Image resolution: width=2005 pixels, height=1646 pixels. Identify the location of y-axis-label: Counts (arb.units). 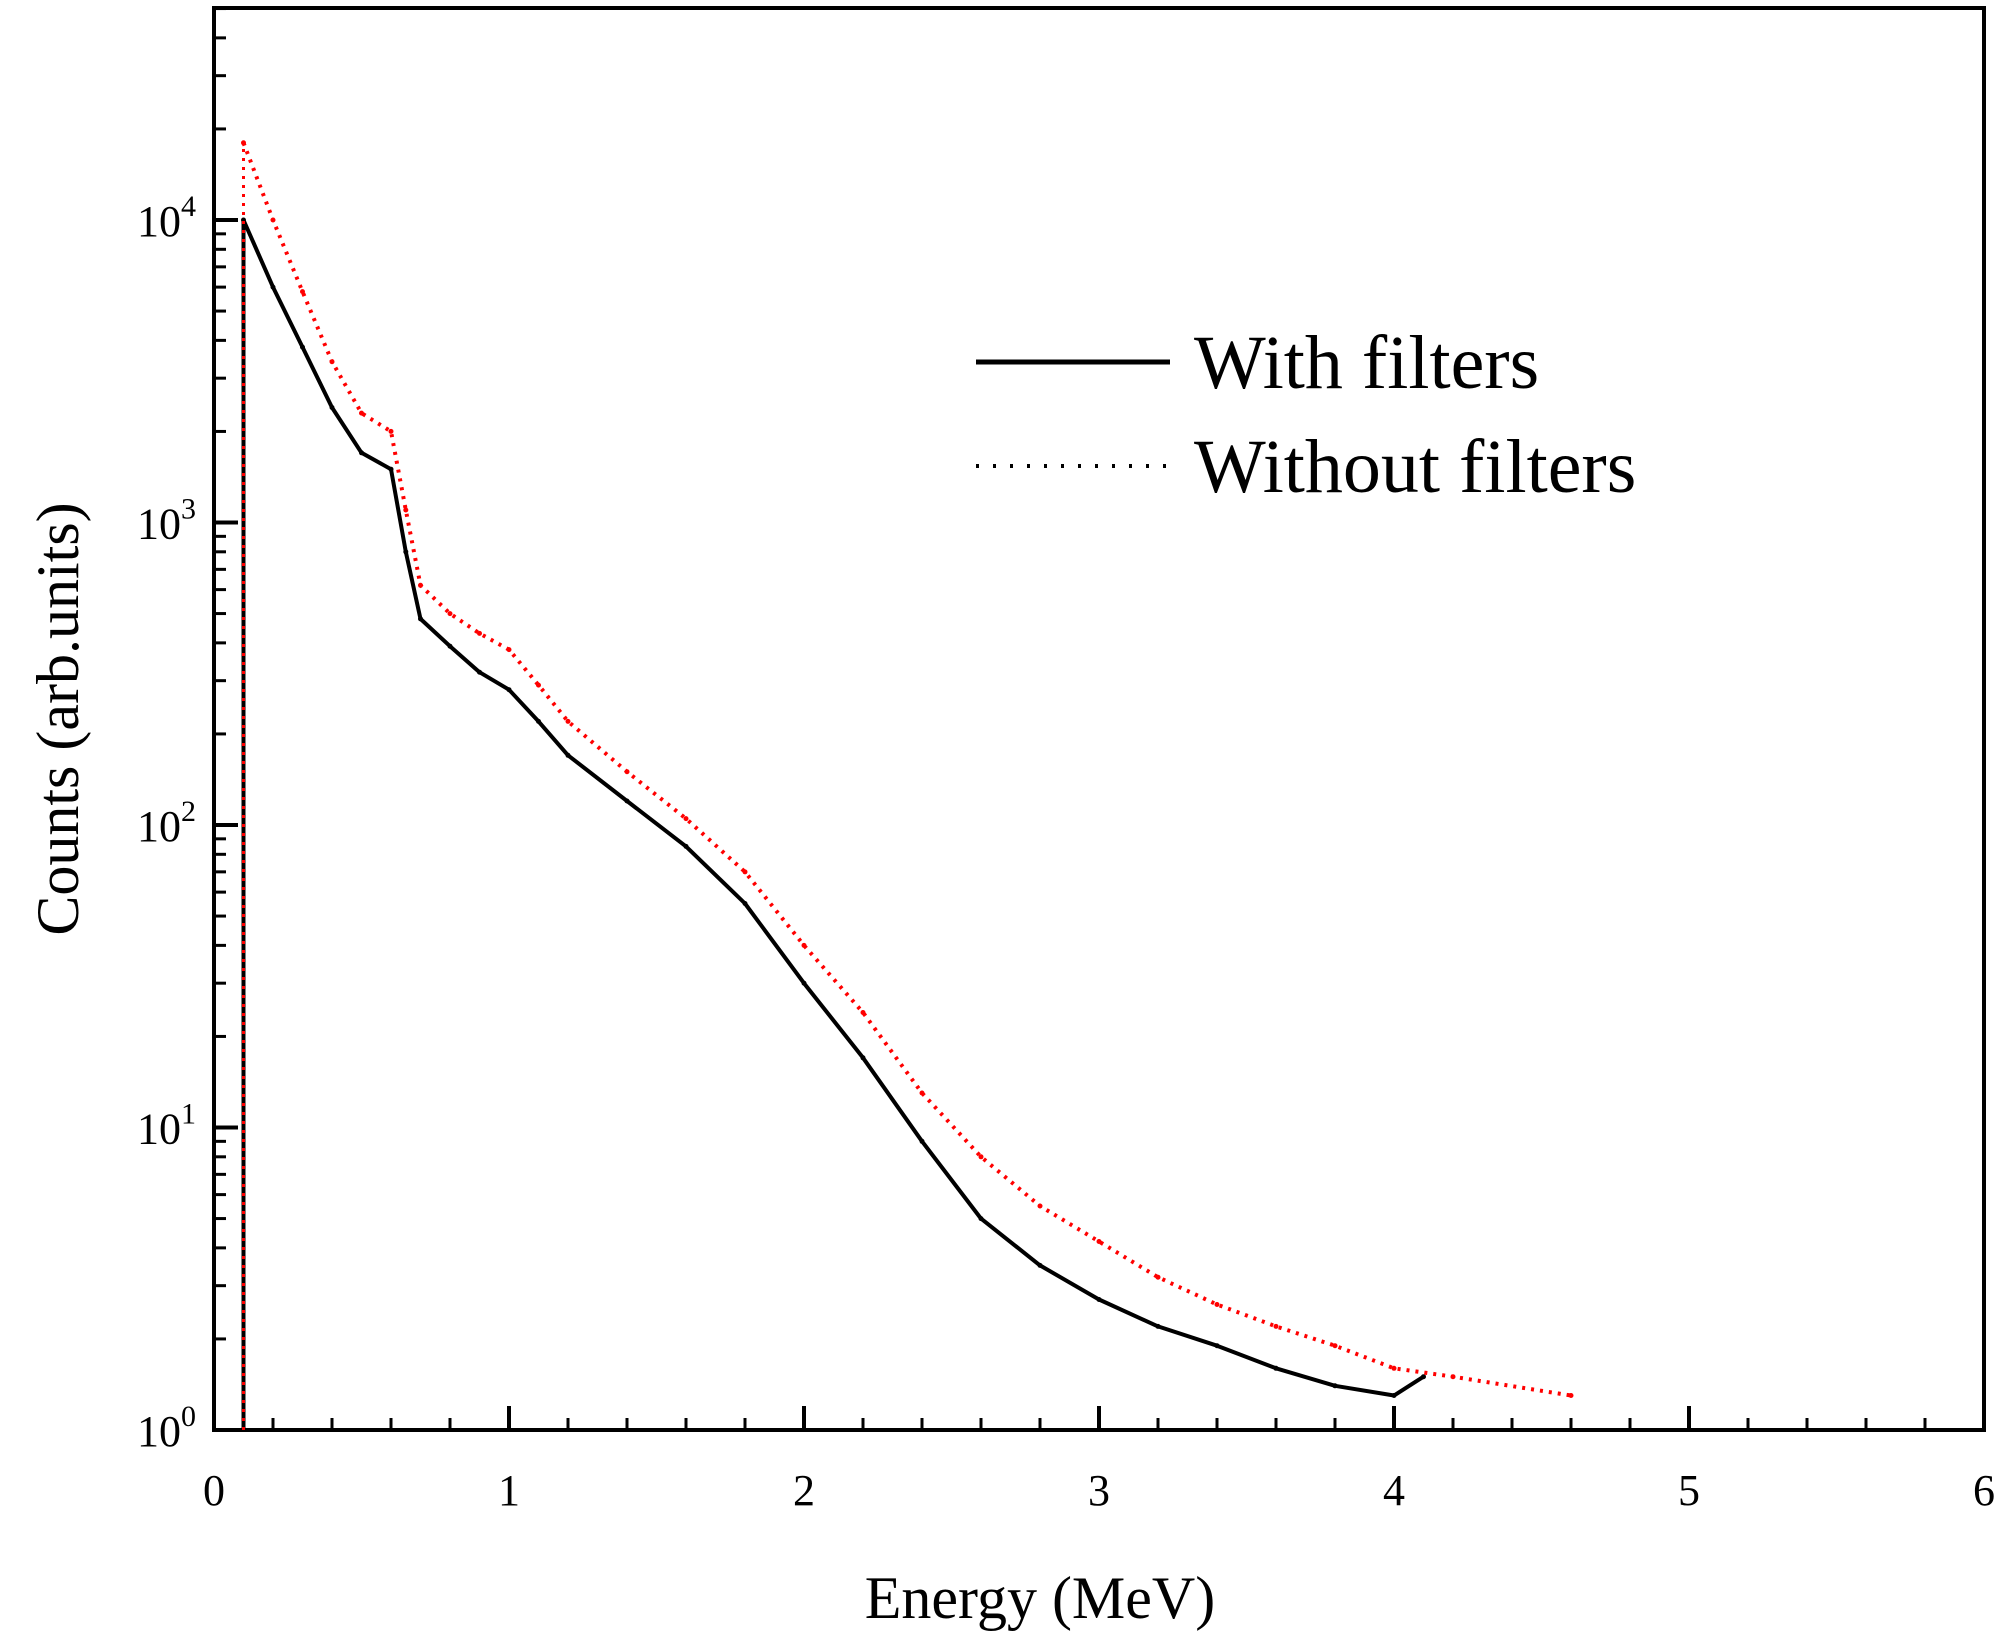
(58, 718).